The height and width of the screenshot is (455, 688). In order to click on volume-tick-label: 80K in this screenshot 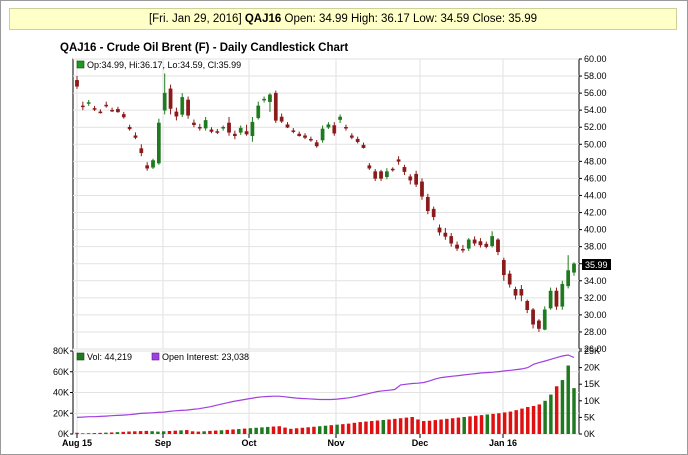, I will do `click(61, 351)`.